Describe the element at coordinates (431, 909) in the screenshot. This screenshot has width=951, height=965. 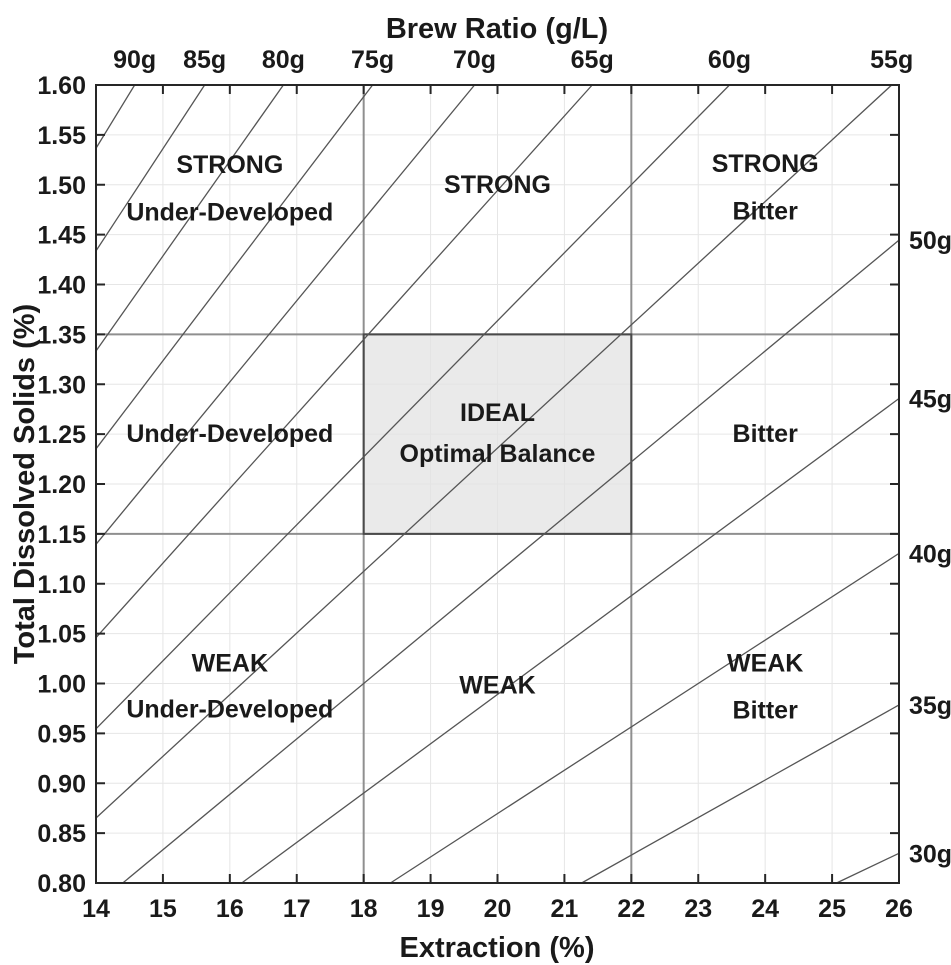
I see `x-tick-label-19: 19` at that location.